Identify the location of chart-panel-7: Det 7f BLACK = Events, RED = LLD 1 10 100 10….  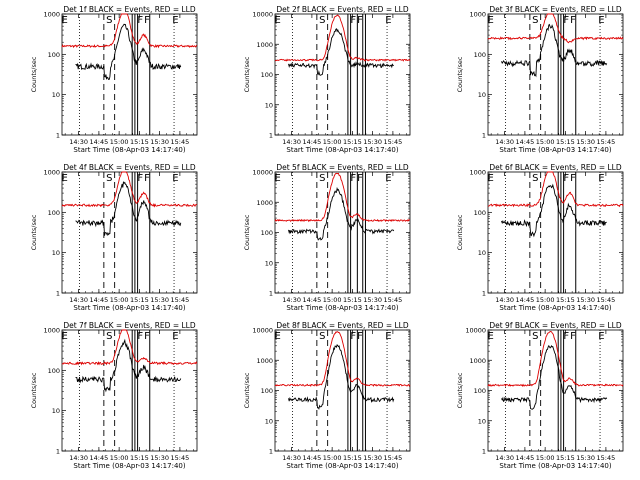
(114, 395).